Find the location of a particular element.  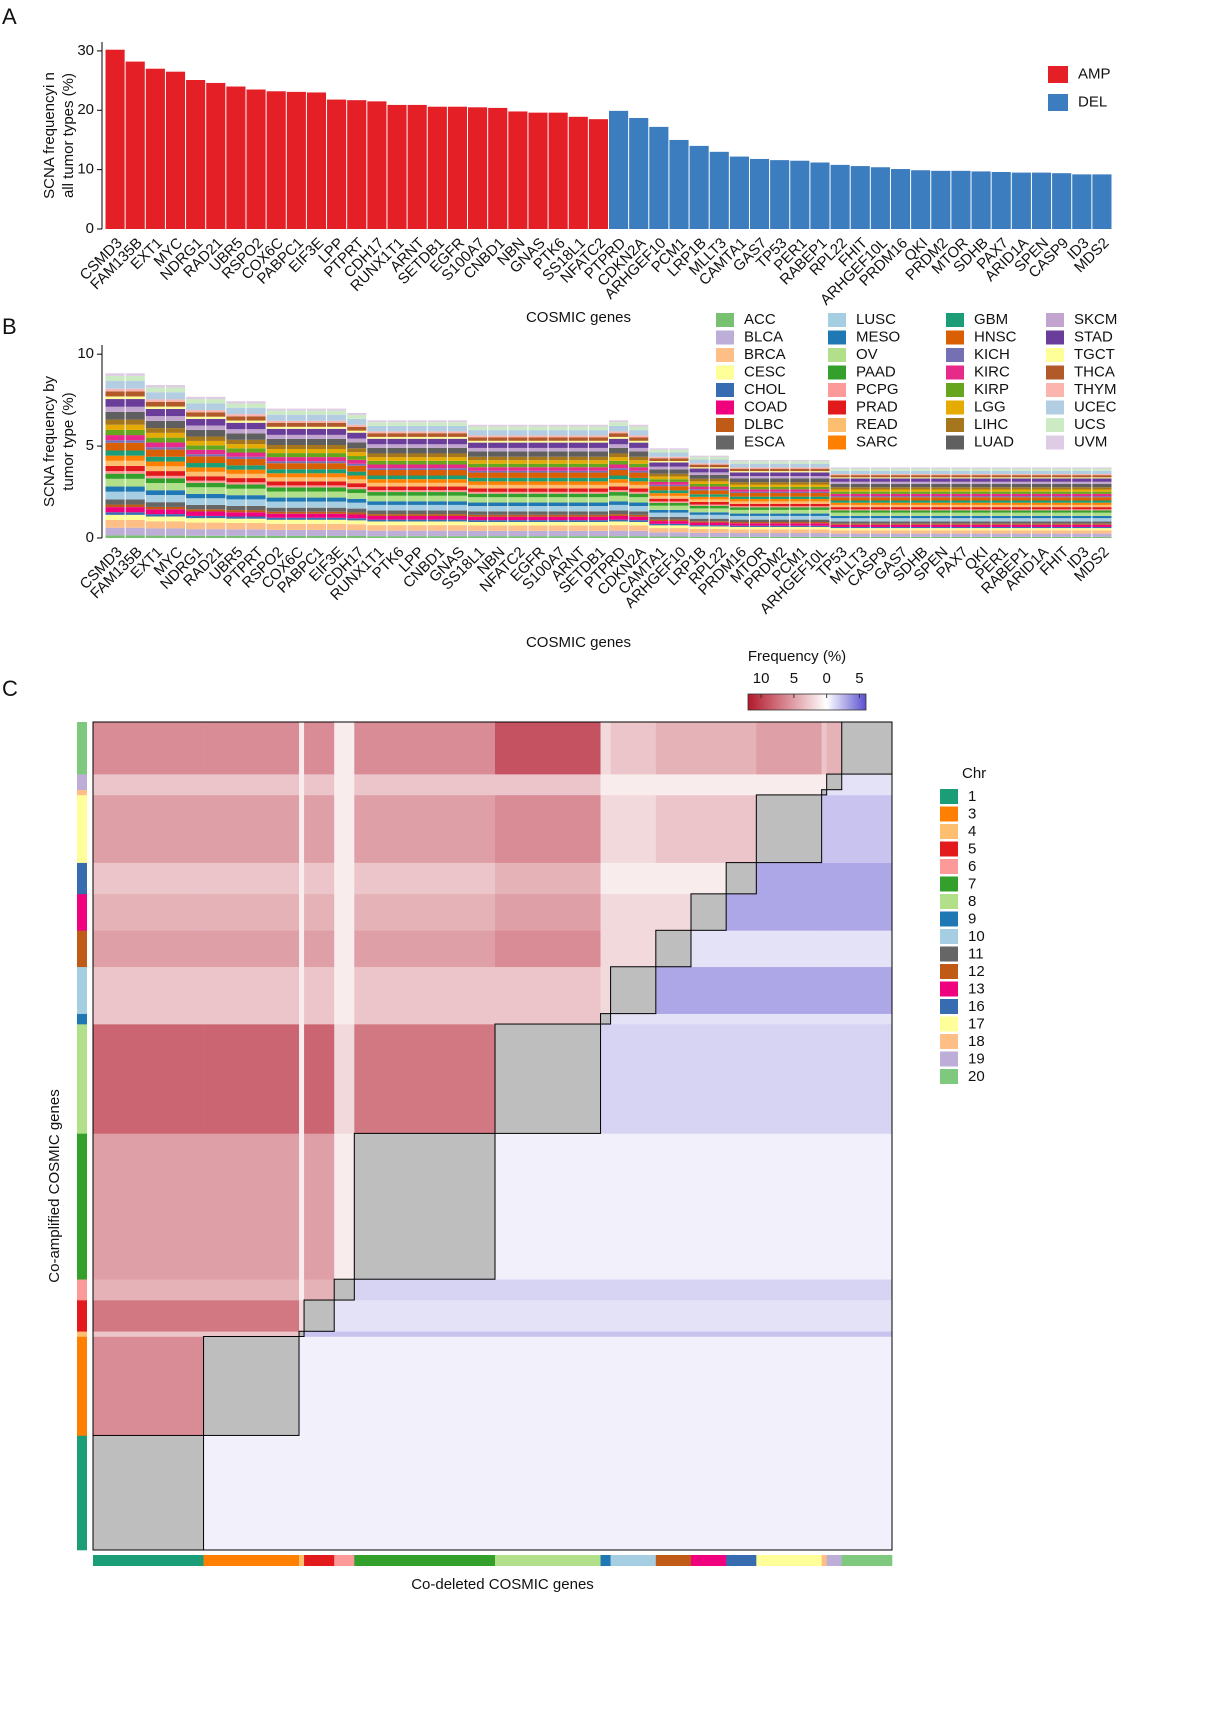

legend-label: TGCT is located at coordinates (1094, 354).